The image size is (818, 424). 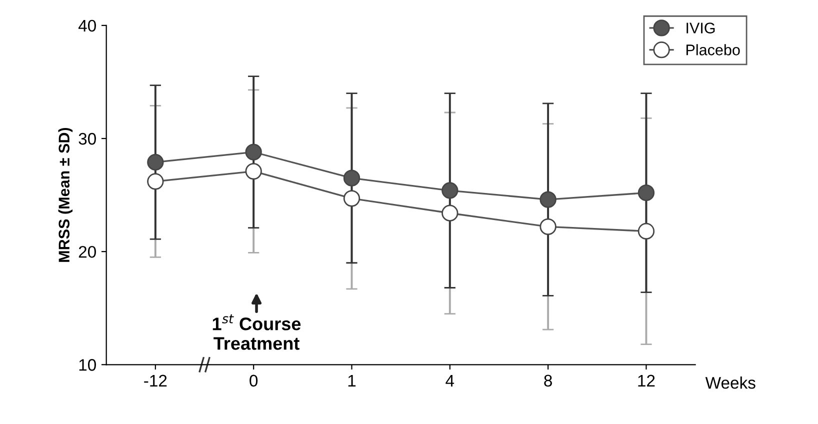 What do you see at coordinates (548, 380) in the screenshot?
I see `x-tick-label: 8` at bounding box center [548, 380].